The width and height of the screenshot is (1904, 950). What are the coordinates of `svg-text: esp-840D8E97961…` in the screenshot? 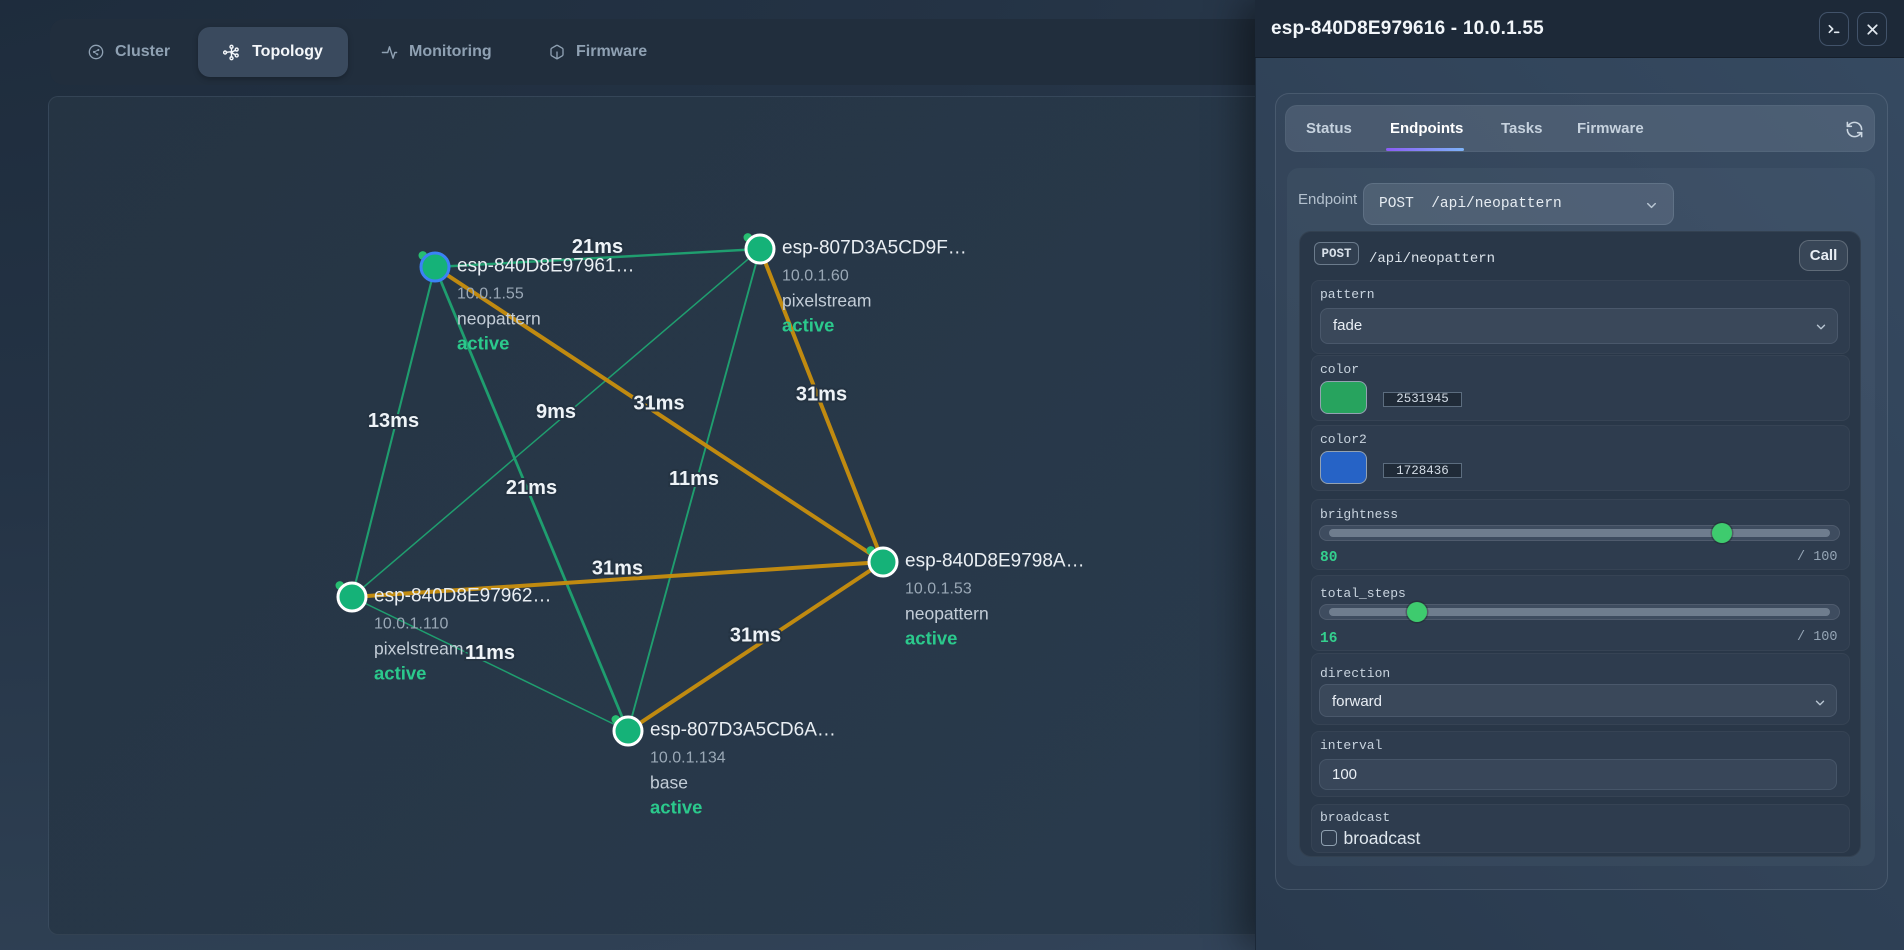 It's located at (545, 266).